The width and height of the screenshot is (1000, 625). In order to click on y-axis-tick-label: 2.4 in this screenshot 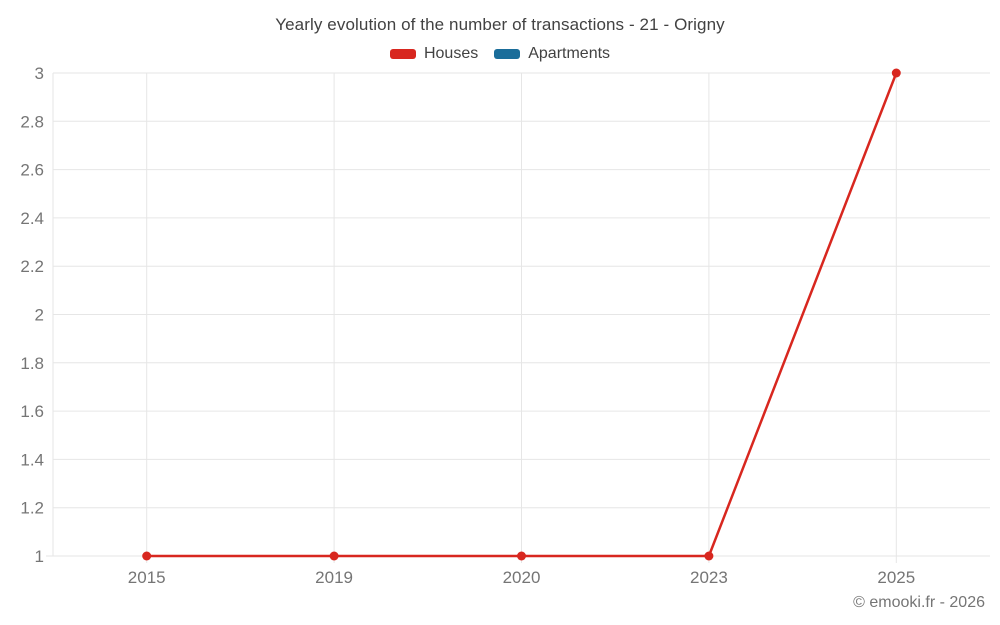, I will do `click(32, 218)`.